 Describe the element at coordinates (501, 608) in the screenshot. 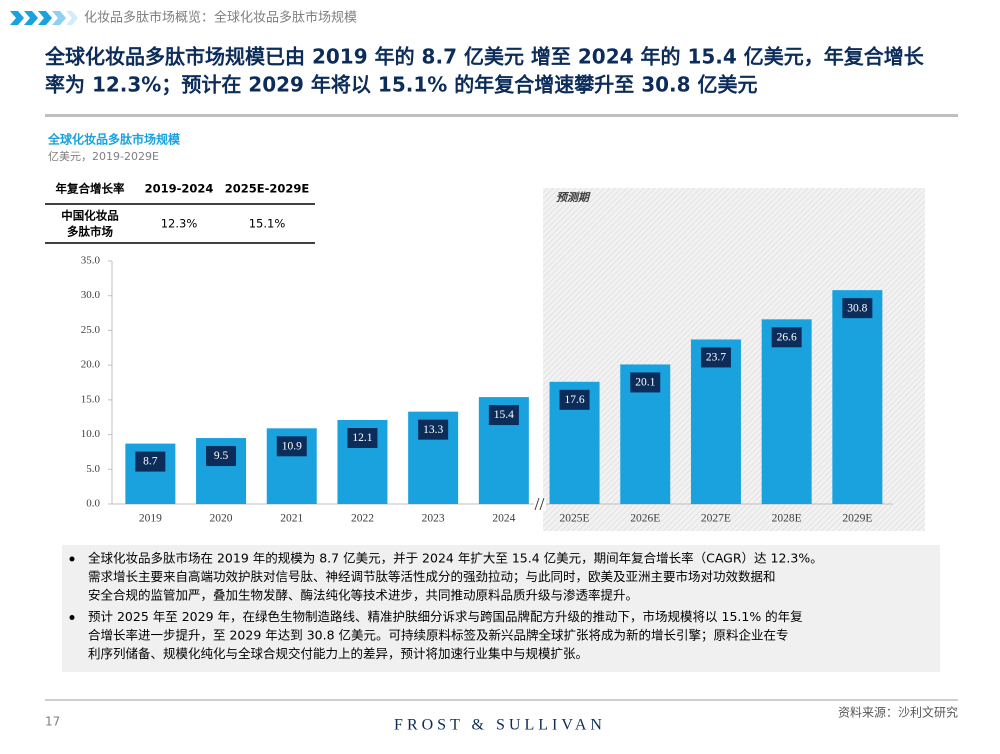

I see `bullet-box` at that location.